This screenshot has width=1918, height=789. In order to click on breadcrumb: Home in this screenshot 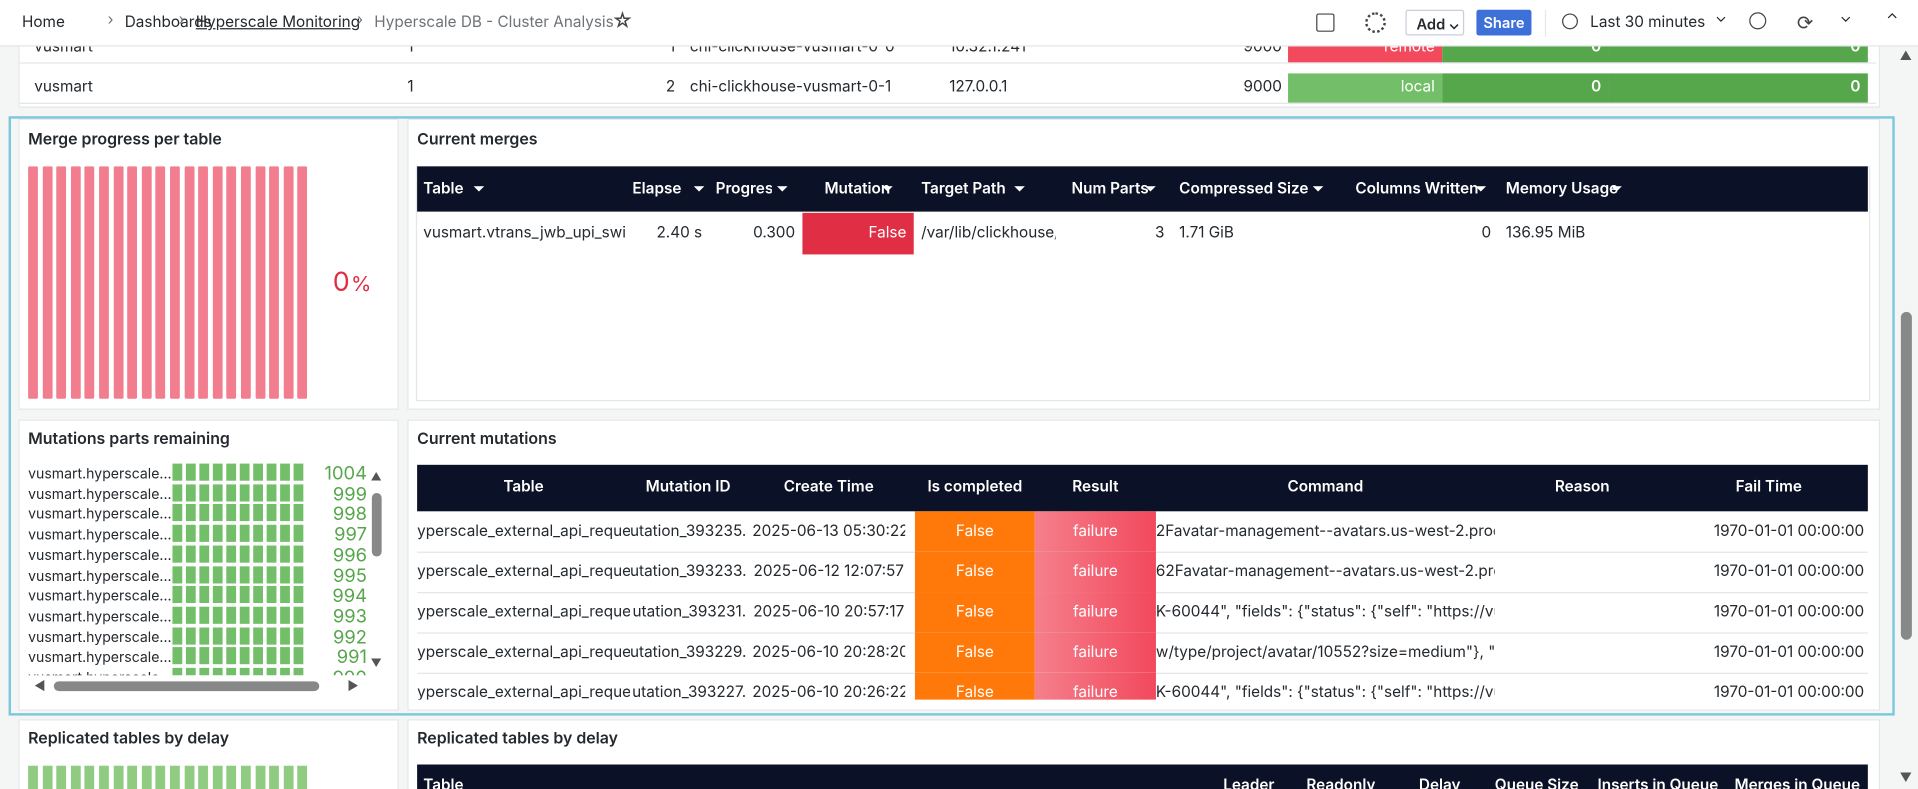, I will do `click(43, 22)`.